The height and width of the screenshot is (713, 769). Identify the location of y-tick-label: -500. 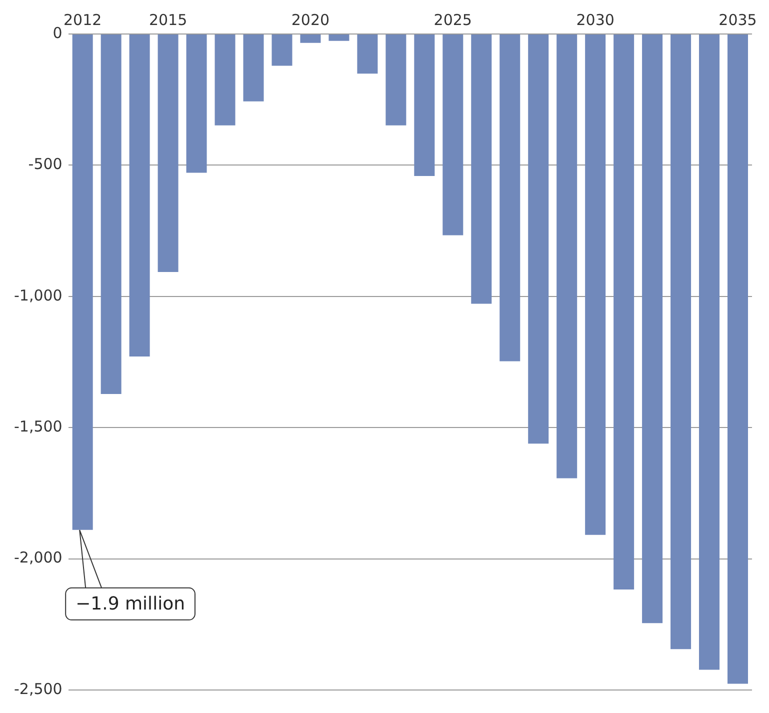
(45, 164).